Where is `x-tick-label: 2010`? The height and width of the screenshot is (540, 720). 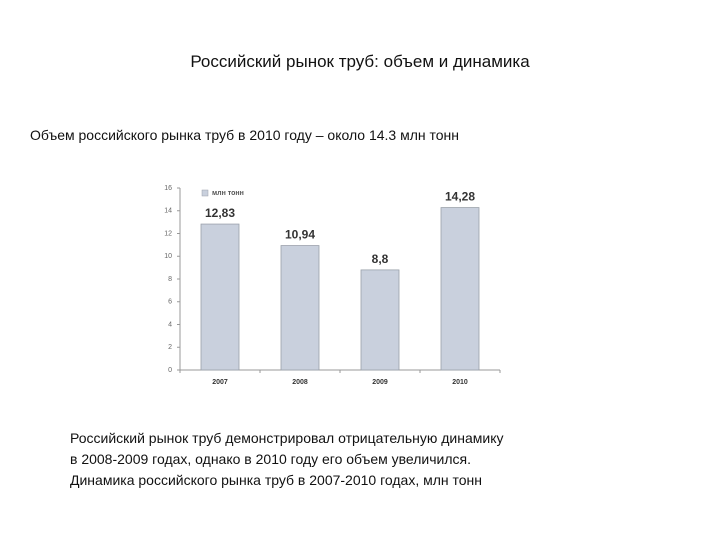
x-tick-label: 2010 is located at coordinates (460, 382).